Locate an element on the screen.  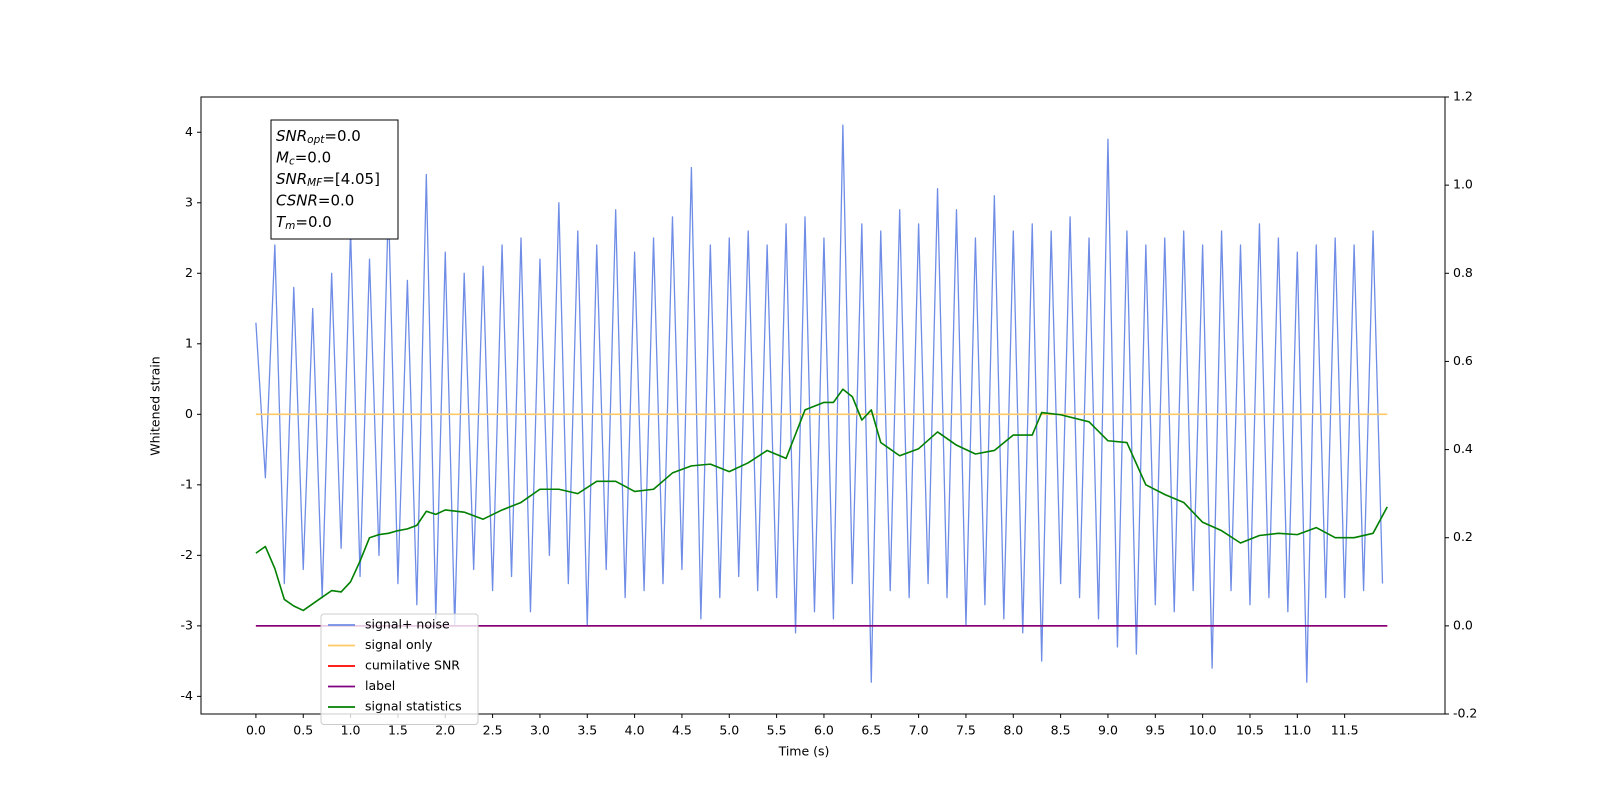
annotation-var: CSNR is located at coordinates (297, 200).